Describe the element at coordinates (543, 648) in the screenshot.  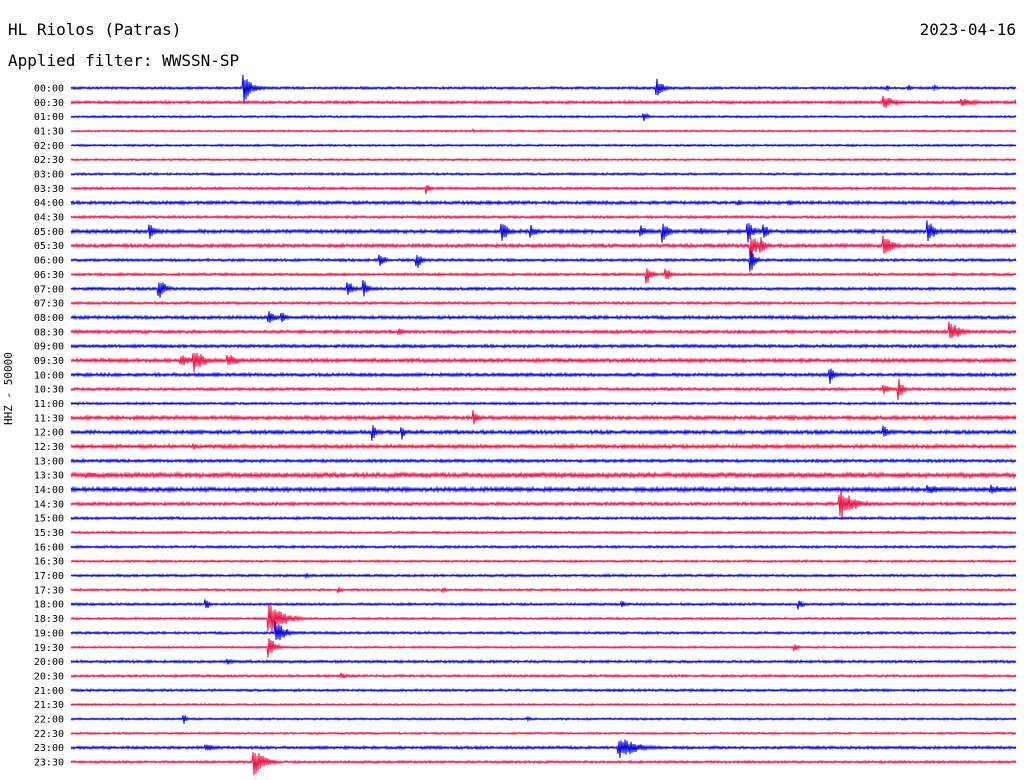
I see `trace-line-1930` at that location.